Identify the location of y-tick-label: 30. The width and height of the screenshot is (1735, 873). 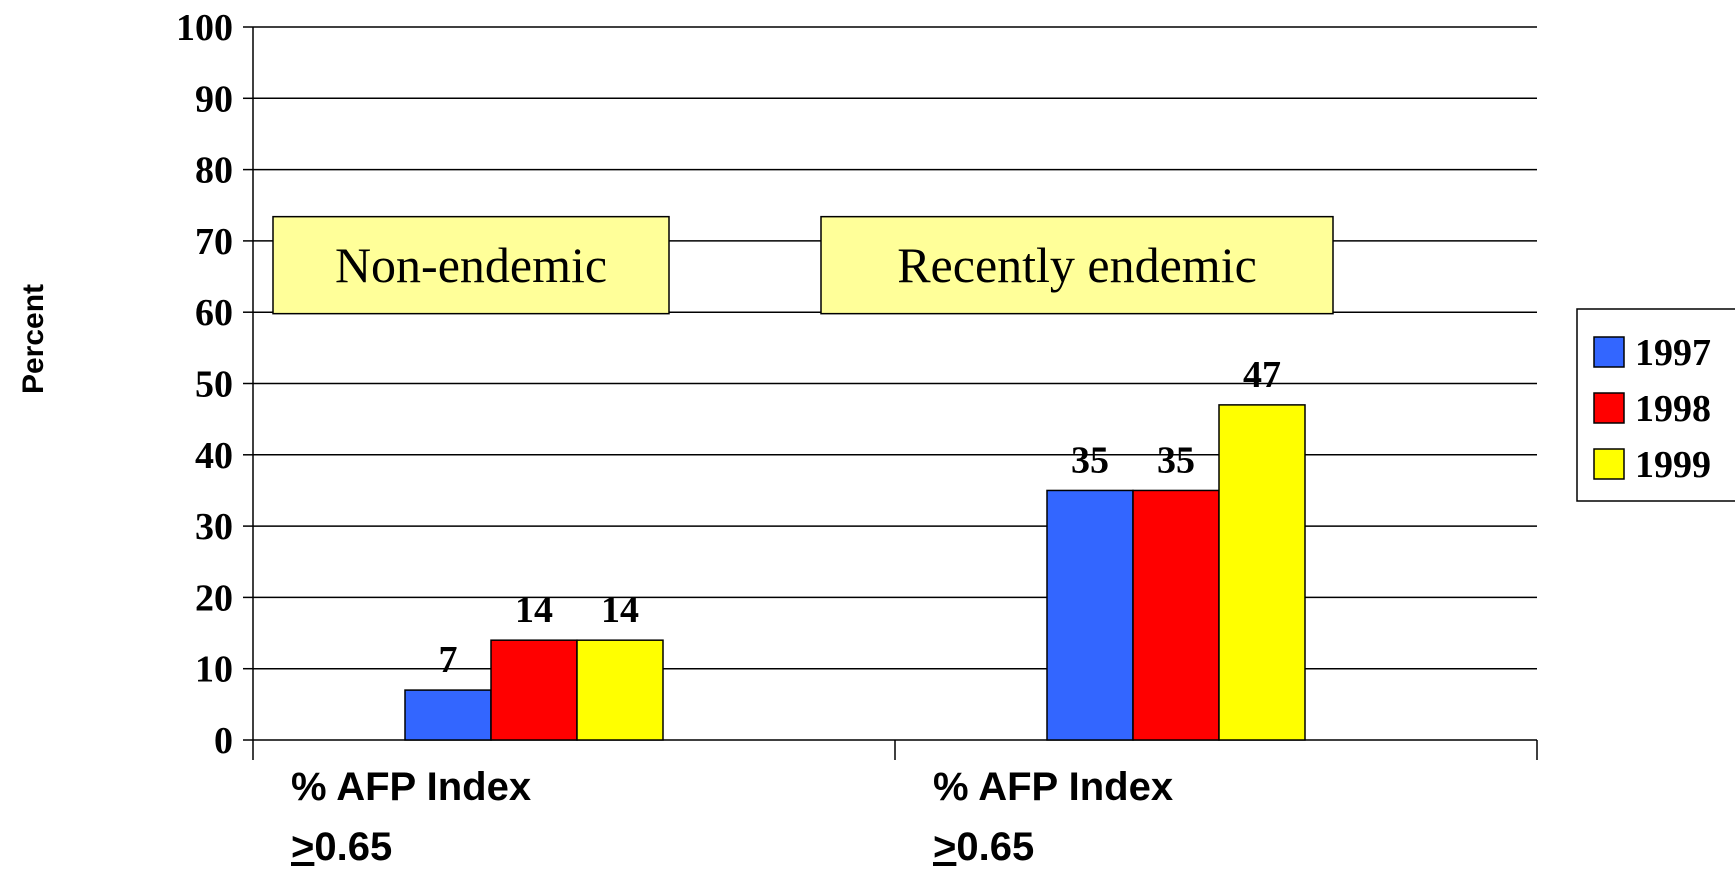
(214, 527).